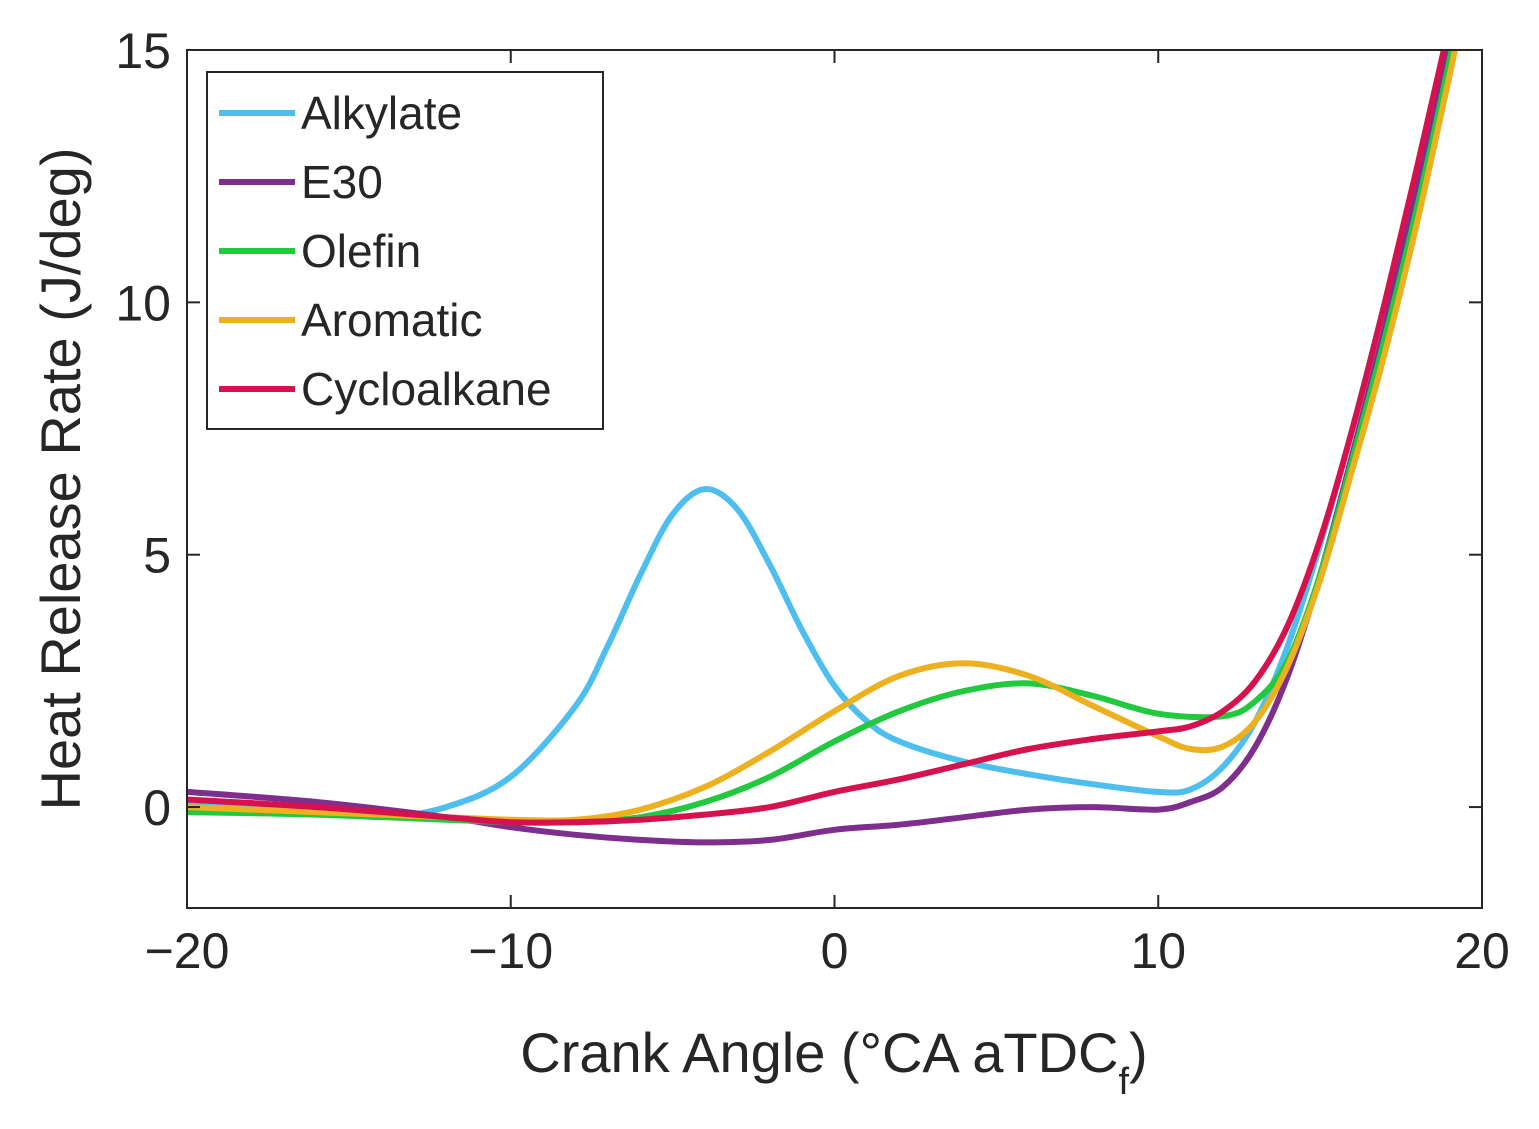 The width and height of the screenshot is (1539, 1129). Describe the element at coordinates (143, 51) in the screenshot. I see `y-tick-label: 15` at that location.